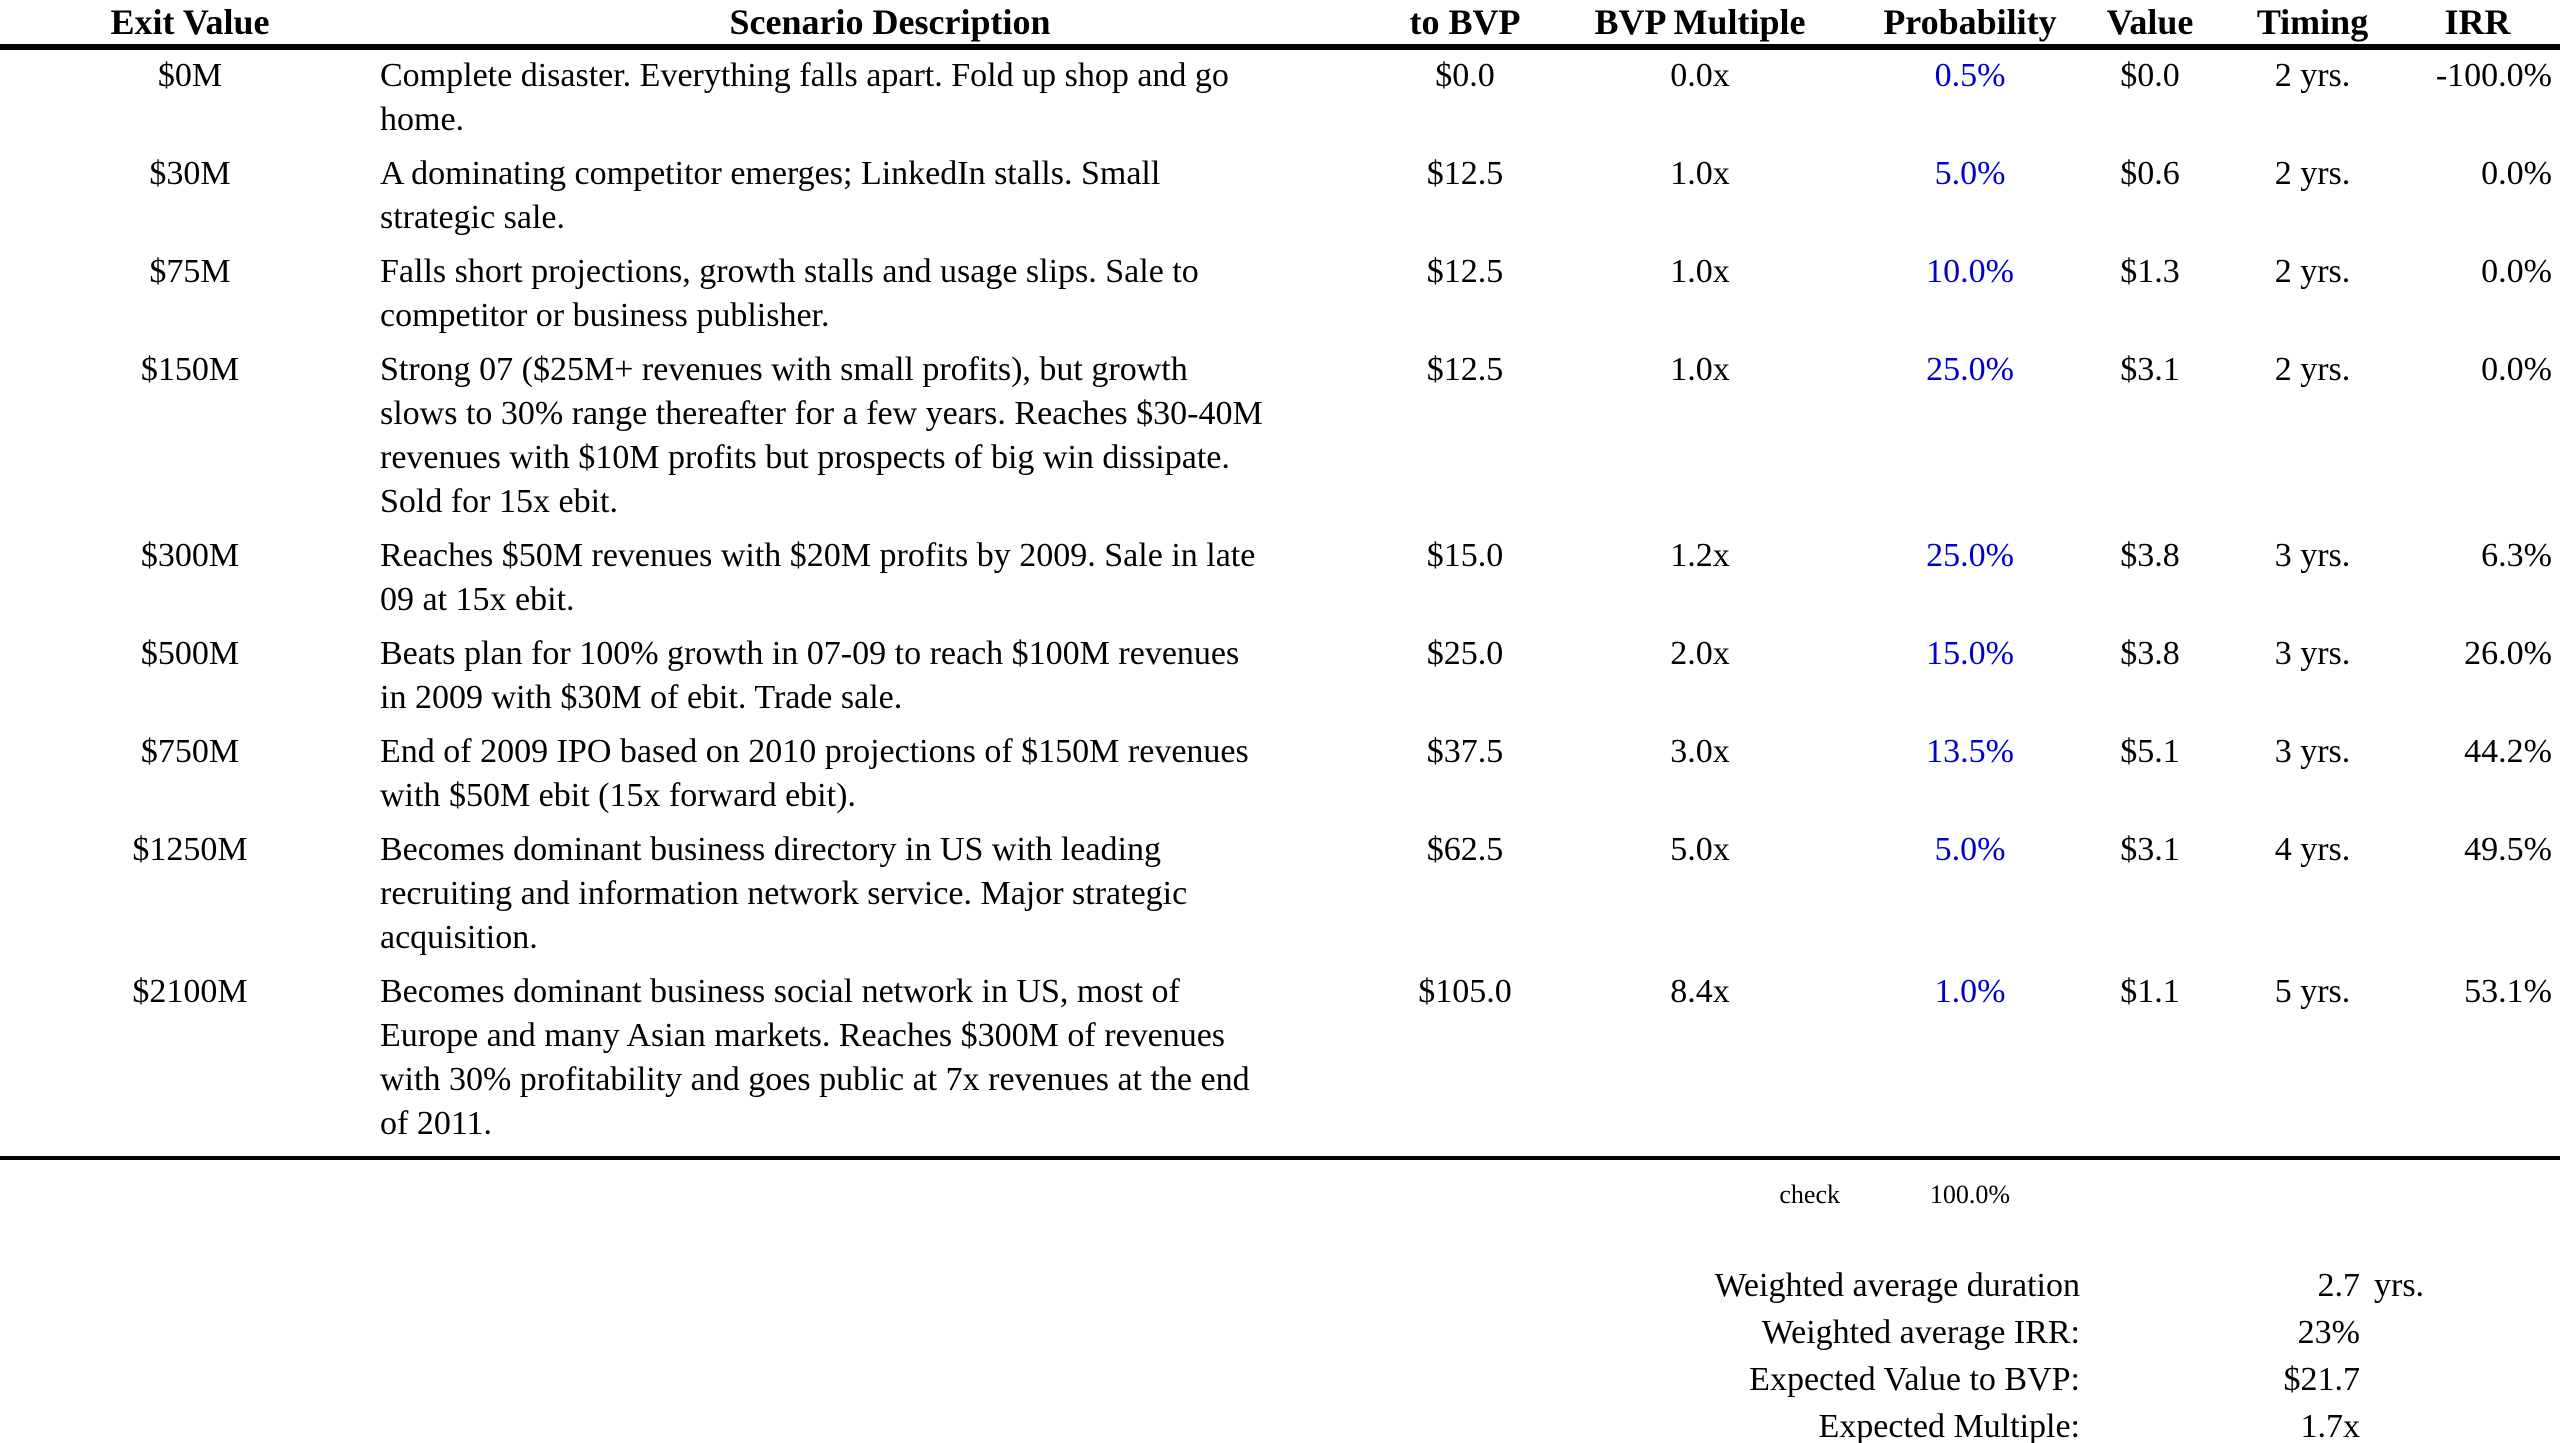  What do you see at coordinates (1280, 1423) in the screenshot?
I see `summary-row-expected-multiple: Expected Multiple: 1.7x` at bounding box center [1280, 1423].